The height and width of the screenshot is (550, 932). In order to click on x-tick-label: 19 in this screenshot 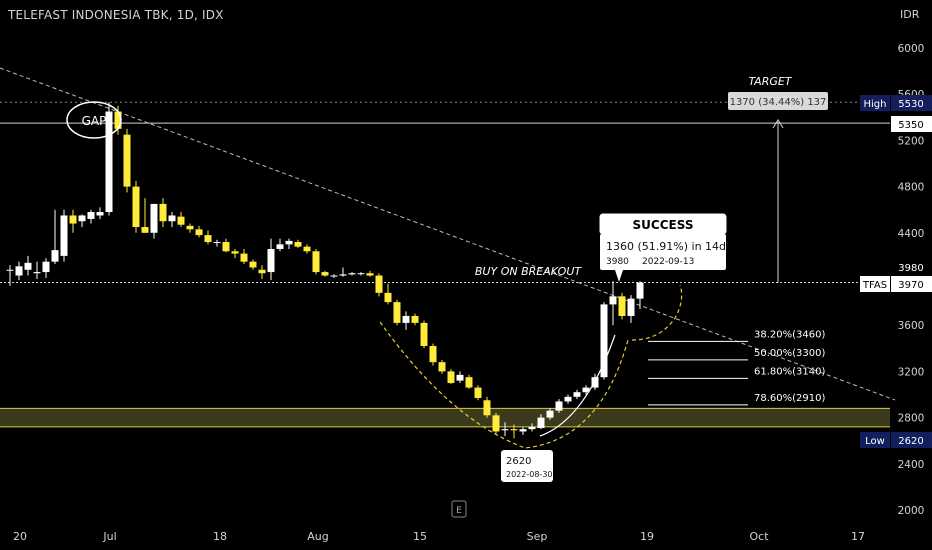, I will do `click(647, 536)`.